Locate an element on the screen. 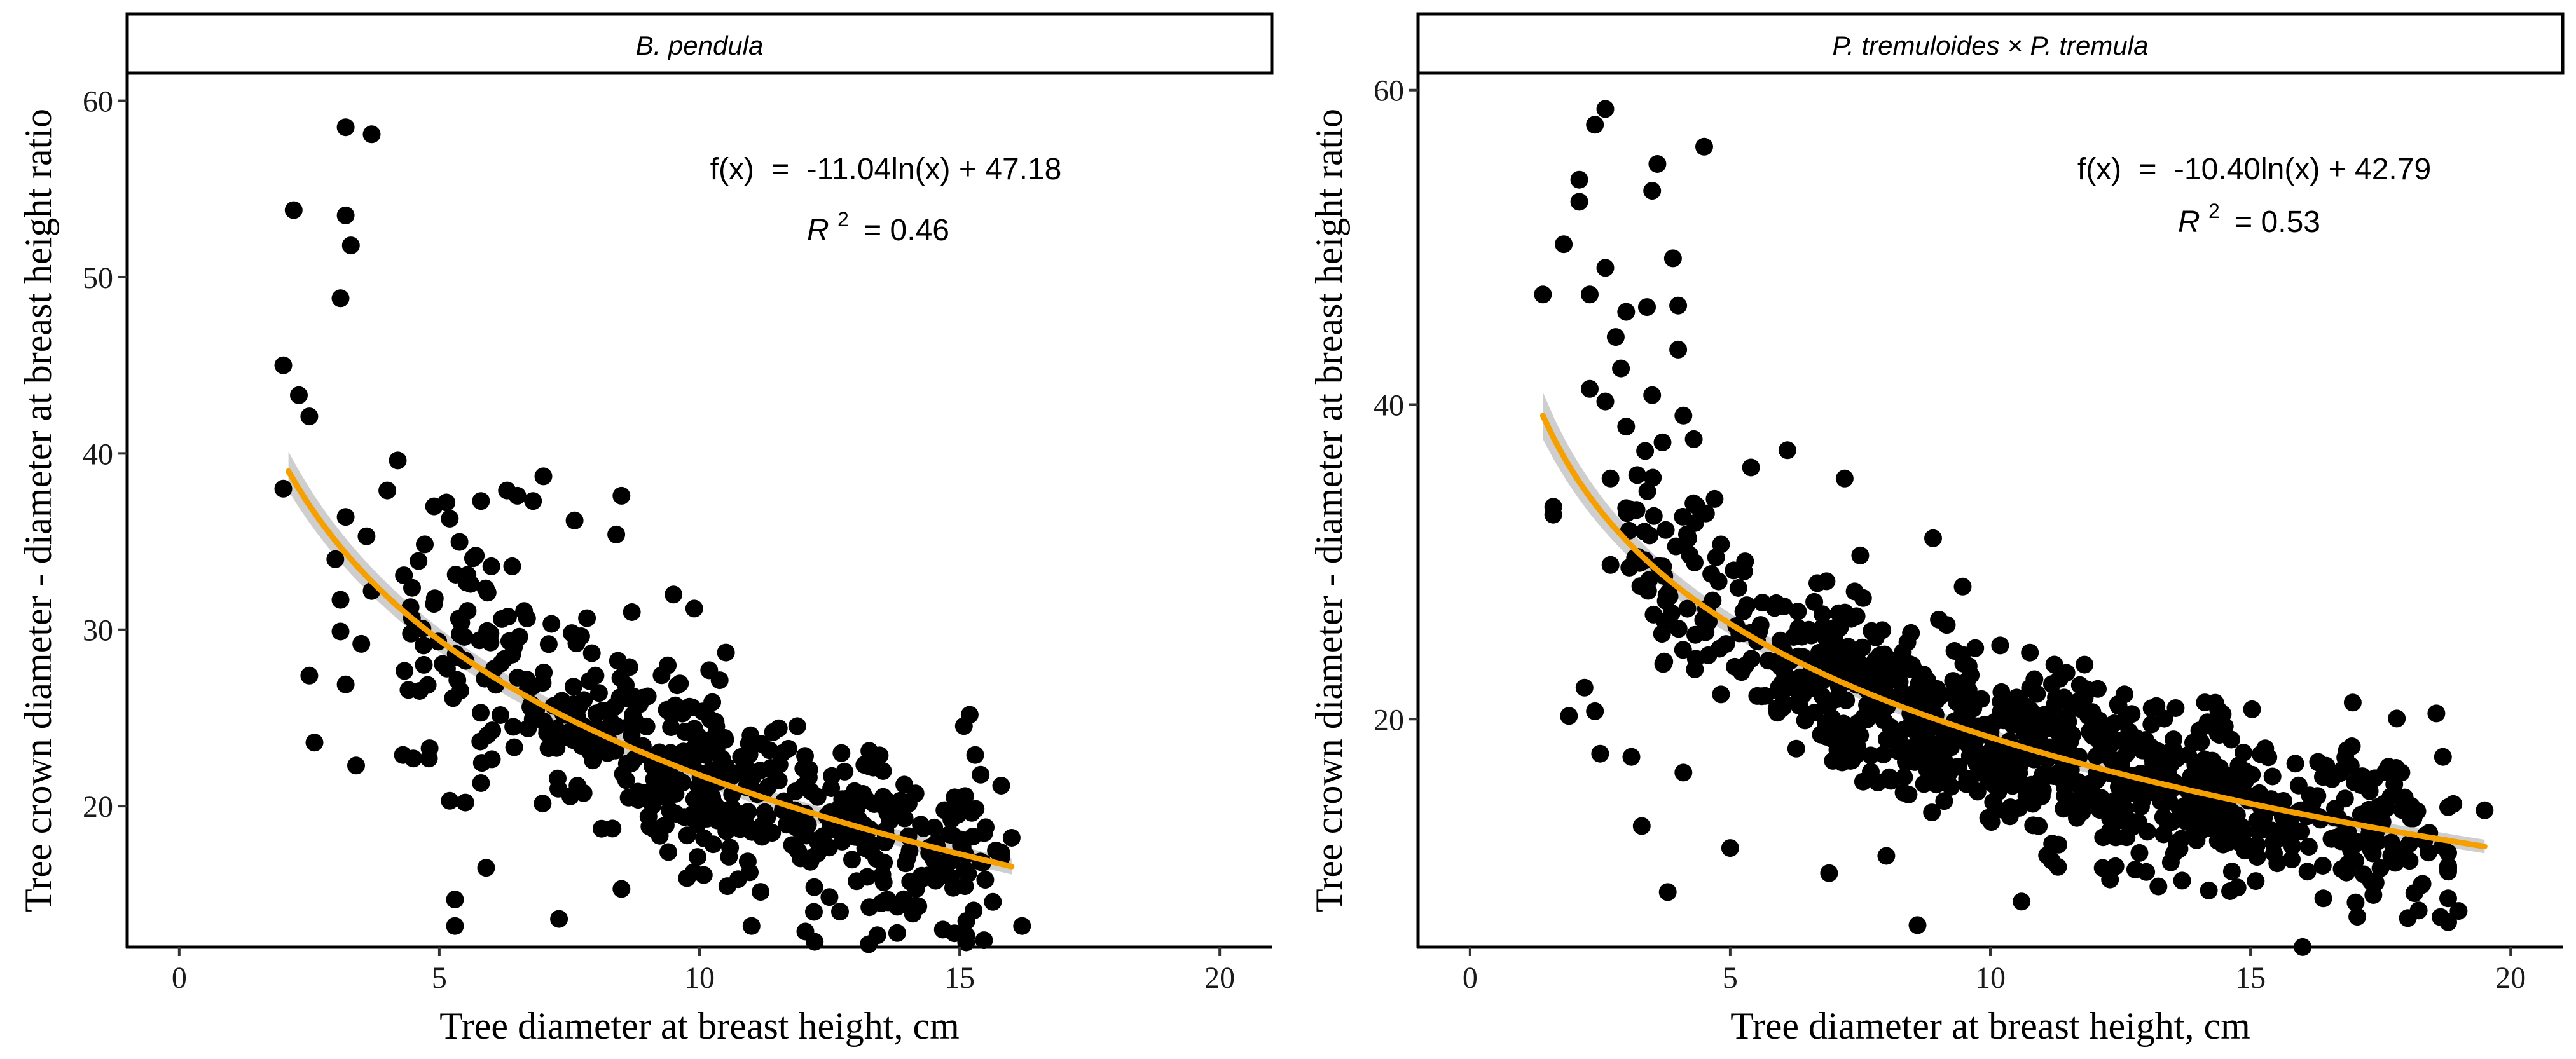  x-tick-label: 15 is located at coordinates (960, 978).